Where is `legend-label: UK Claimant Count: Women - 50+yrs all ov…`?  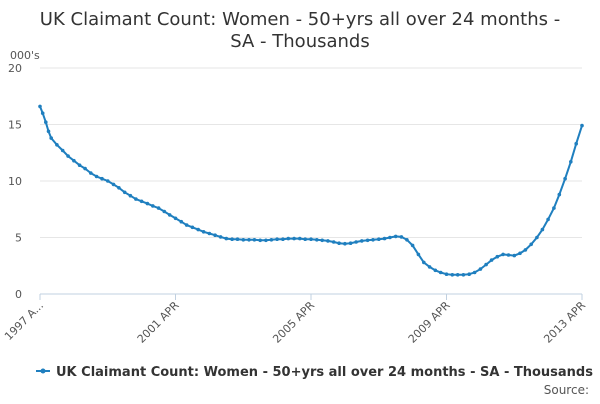
legend-label: UK Claimant Count: Women - 50+yrs all ov… is located at coordinates (324, 372).